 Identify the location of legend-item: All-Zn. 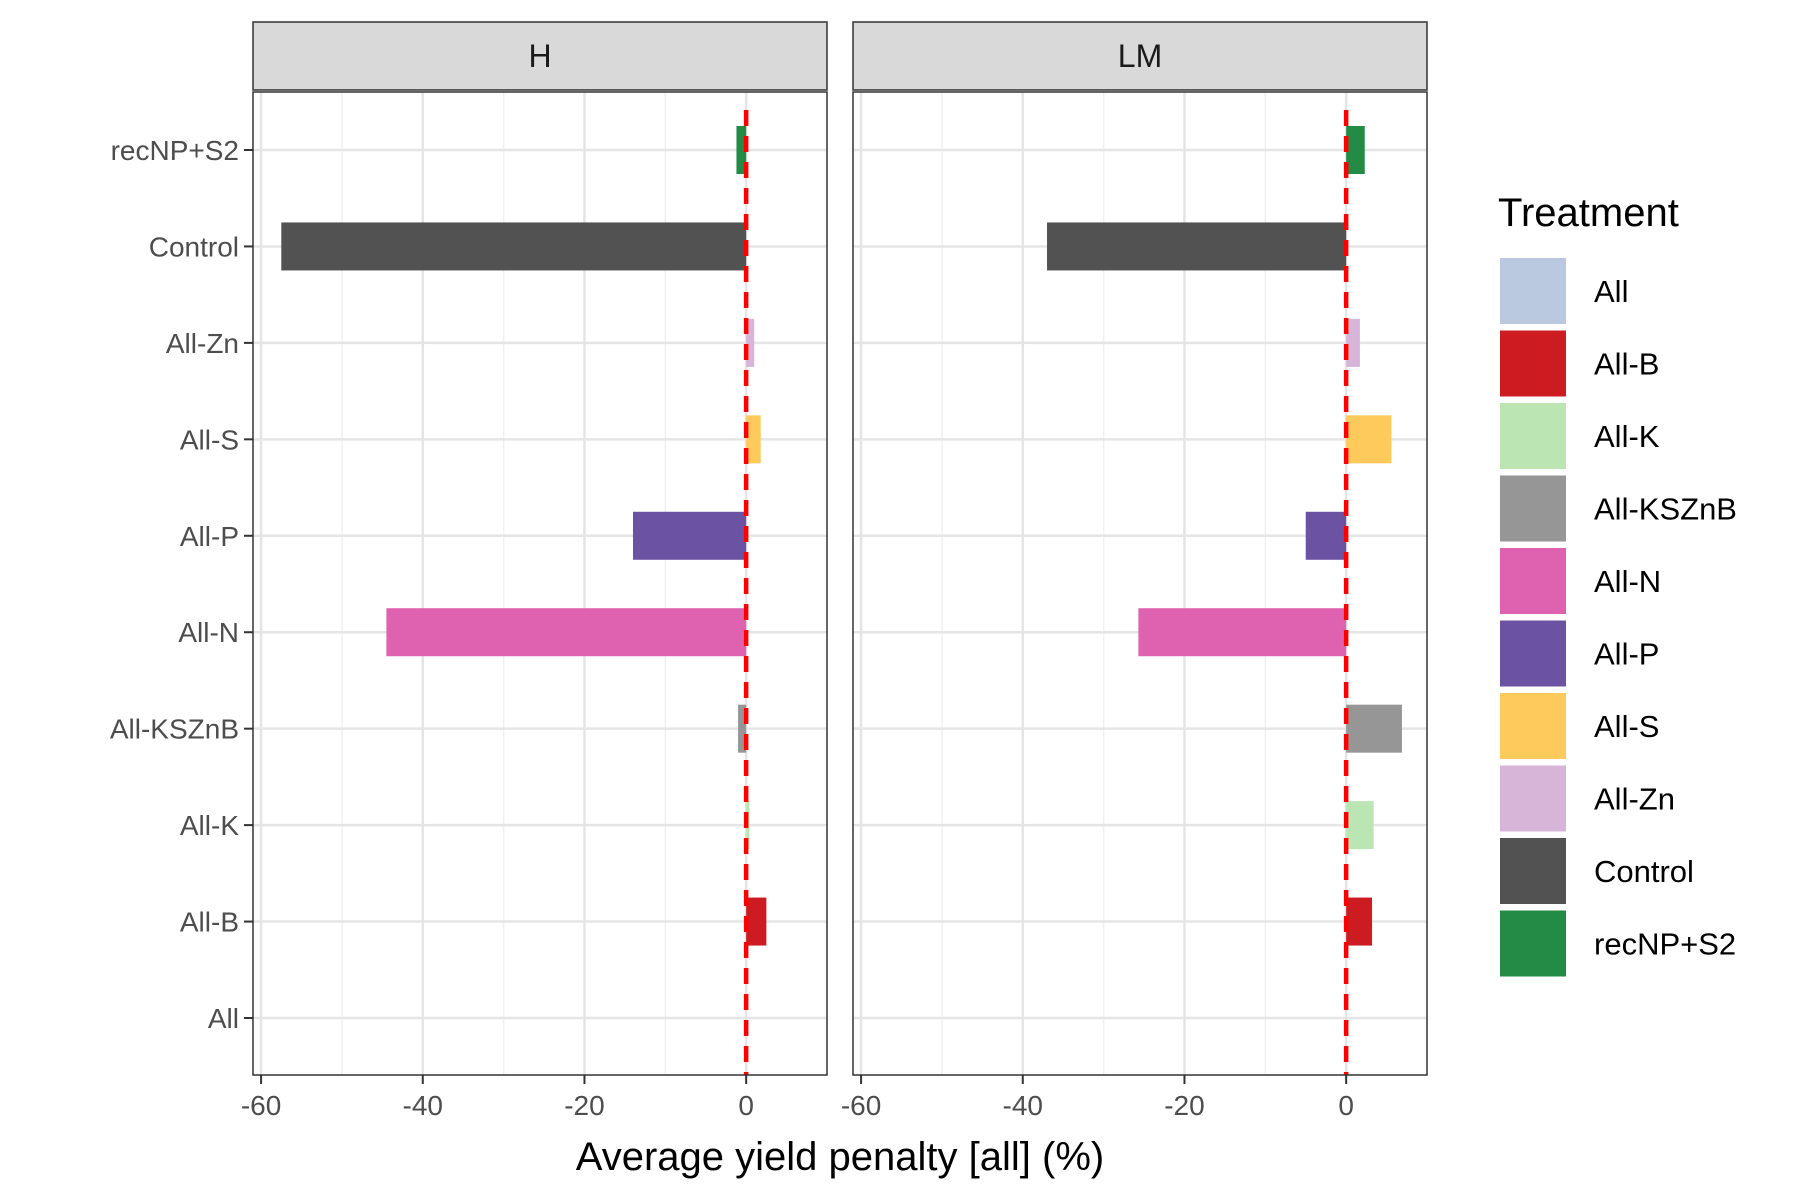
(1587, 798).